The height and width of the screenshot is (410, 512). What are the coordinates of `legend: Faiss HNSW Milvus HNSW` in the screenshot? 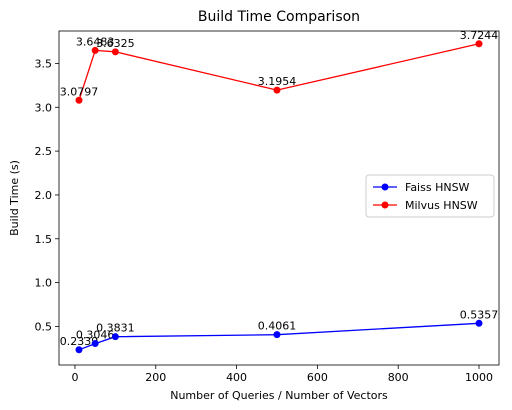 It's located at (430, 196).